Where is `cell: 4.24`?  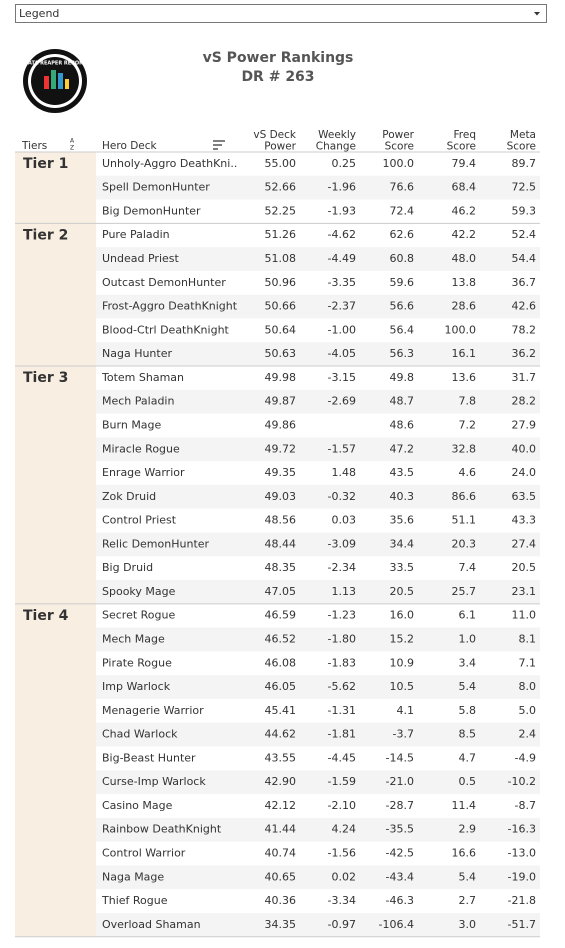
cell: 4.24 is located at coordinates (344, 829).